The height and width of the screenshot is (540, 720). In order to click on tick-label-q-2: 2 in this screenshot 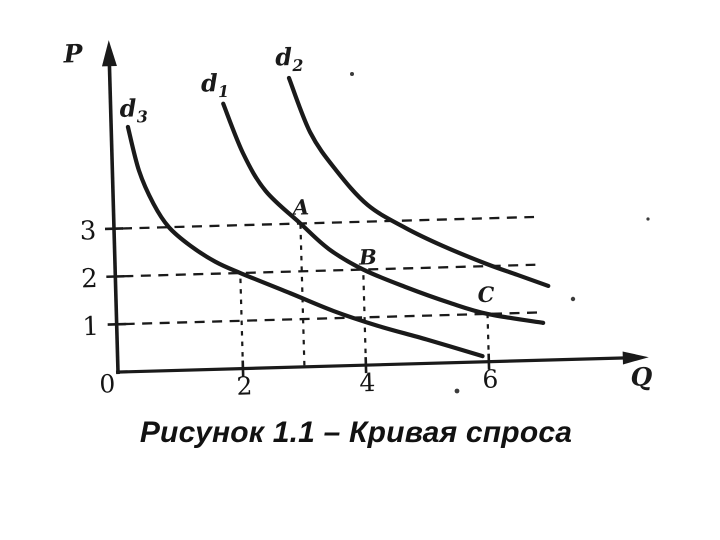, I will do `click(244, 385)`.